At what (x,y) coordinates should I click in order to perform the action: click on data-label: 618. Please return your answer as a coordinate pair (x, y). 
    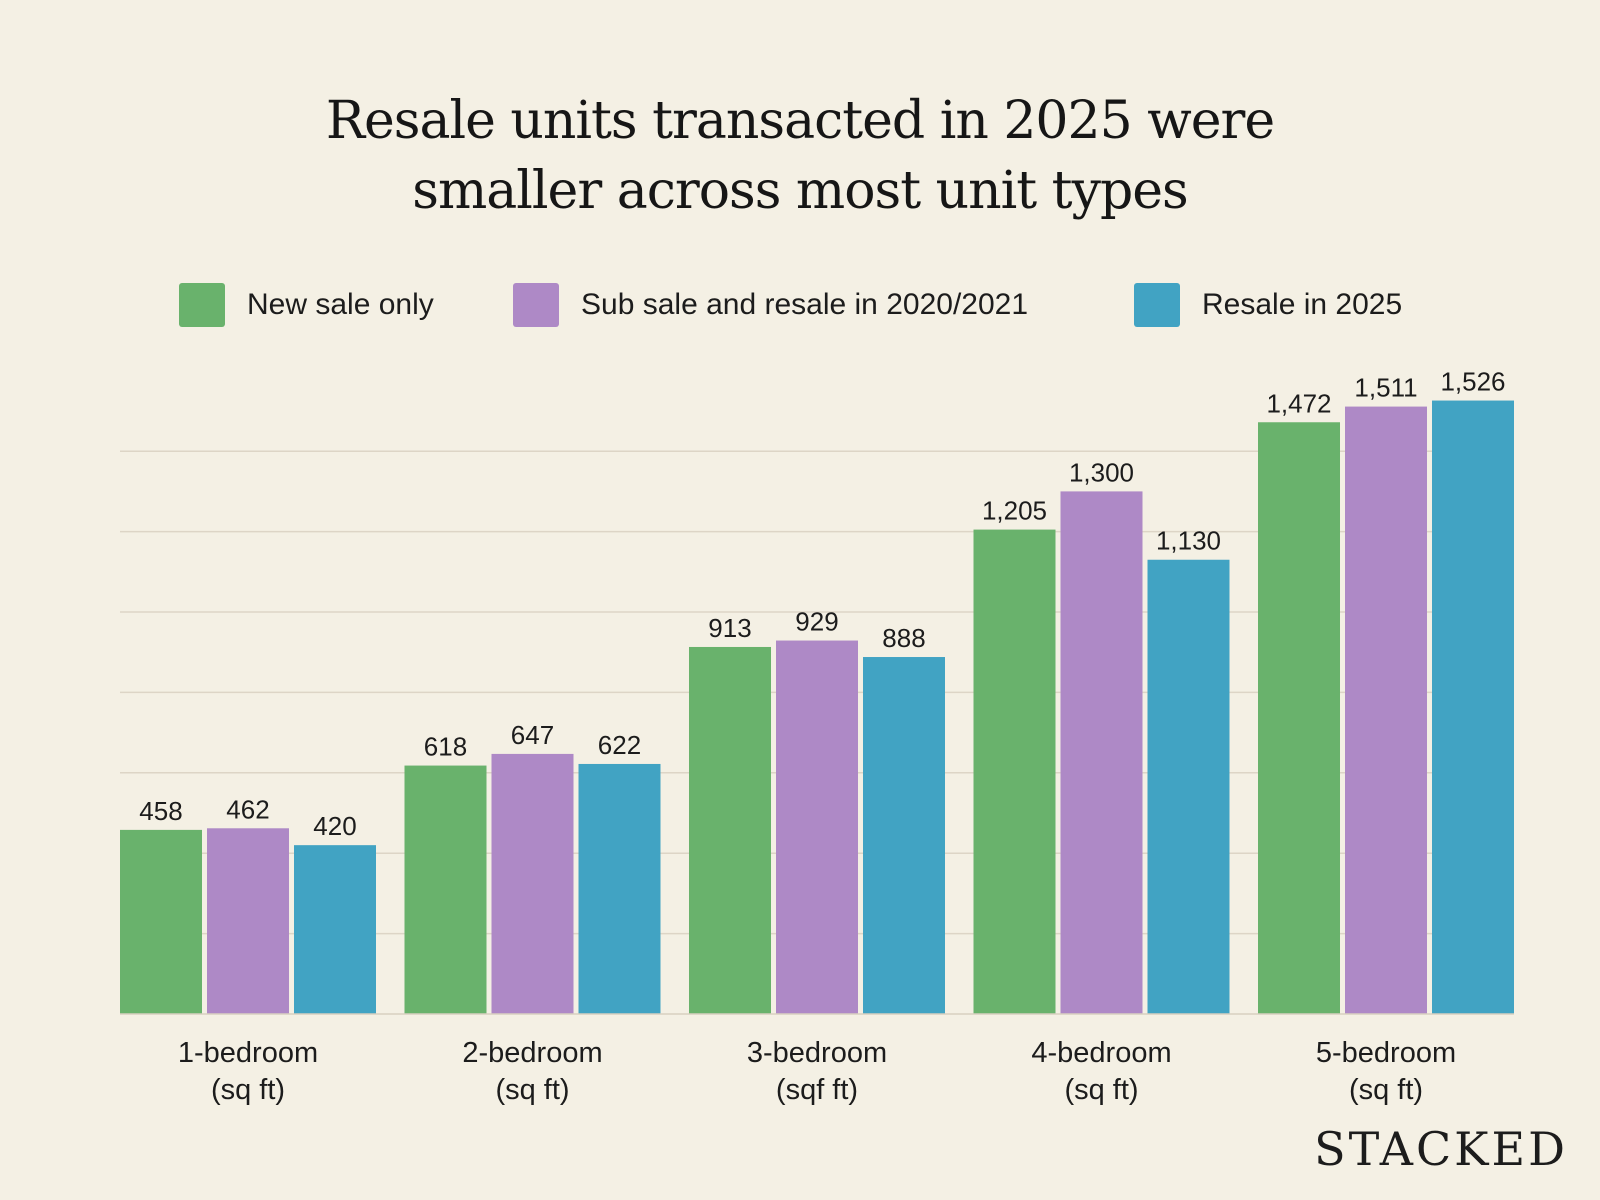
    Looking at the image, I should click on (445, 747).